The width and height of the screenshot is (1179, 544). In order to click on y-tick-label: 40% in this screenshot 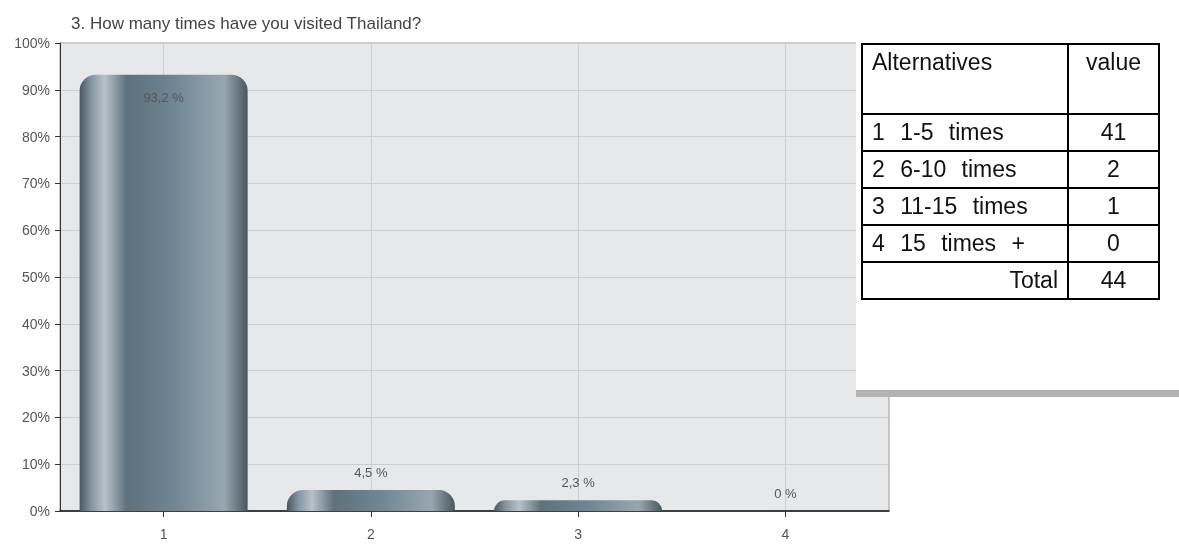, I will do `click(35, 323)`.